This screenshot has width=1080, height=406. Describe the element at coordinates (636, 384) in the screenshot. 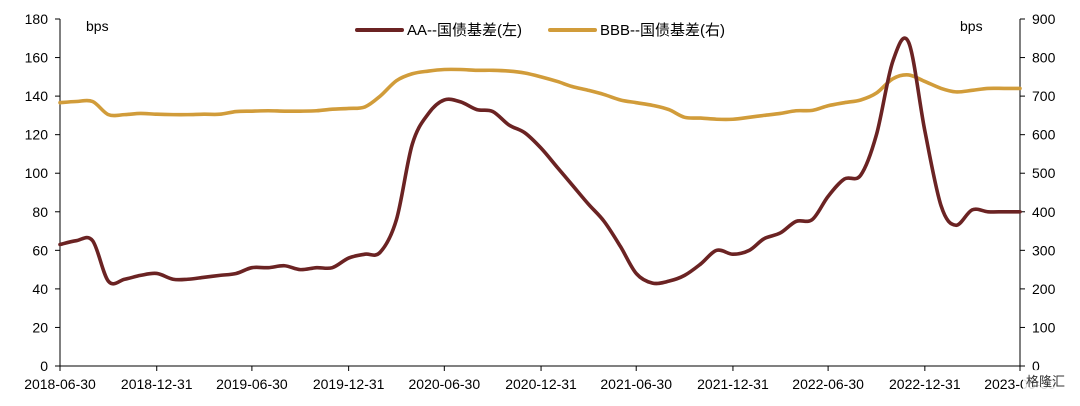

I see `x-tick-label: 2021-06-30` at that location.